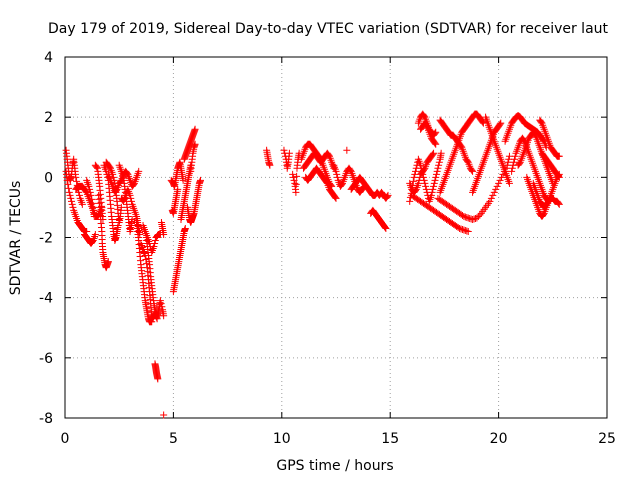 The width and height of the screenshot is (640, 480). Describe the element at coordinates (173, 439) in the screenshot. I see `x-tick-label: 5` at that location.